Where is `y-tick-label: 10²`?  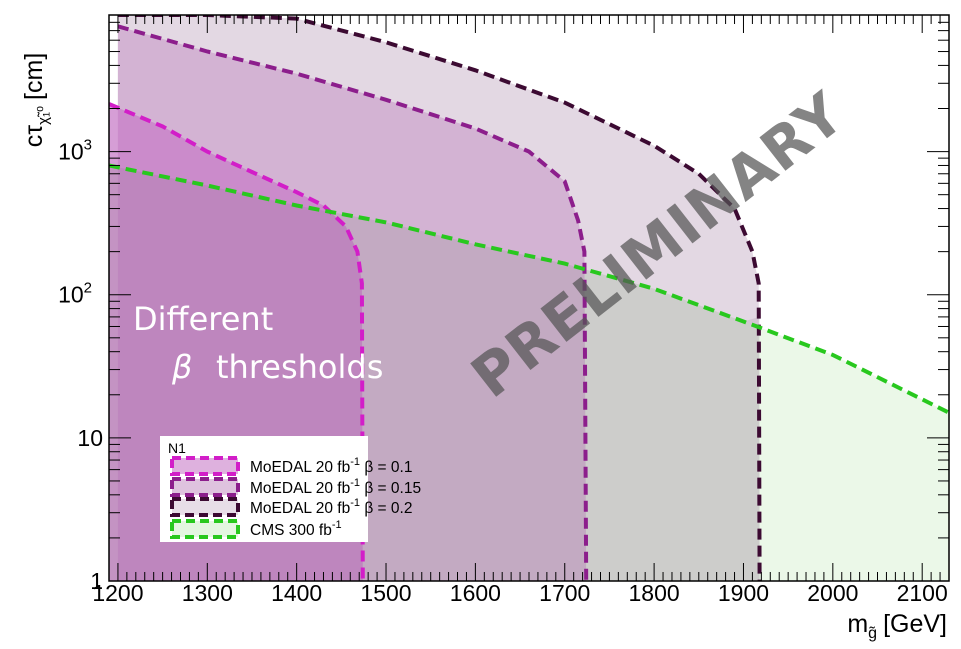
y-tick-label: 10² is located at coordinates (75, 294).